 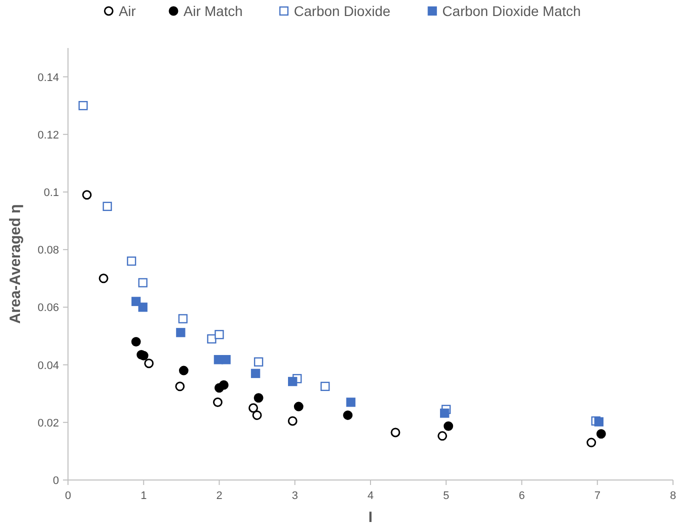 I want to click on legend-label: Carbon Dioxide Match, so click(x=511, y=11).